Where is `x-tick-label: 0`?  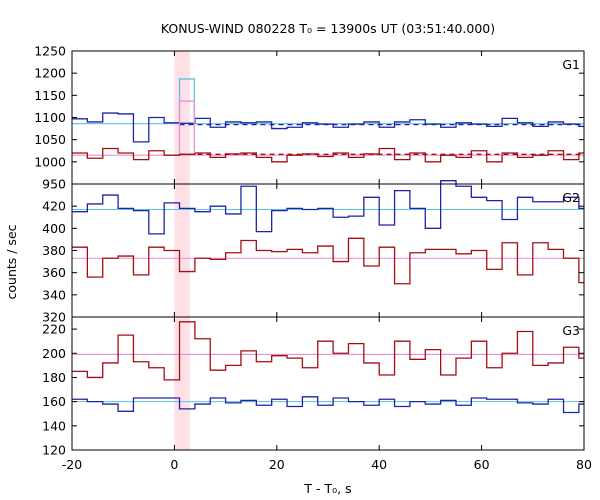
x-tick-label: 0 is located at coordinates (174, 464).